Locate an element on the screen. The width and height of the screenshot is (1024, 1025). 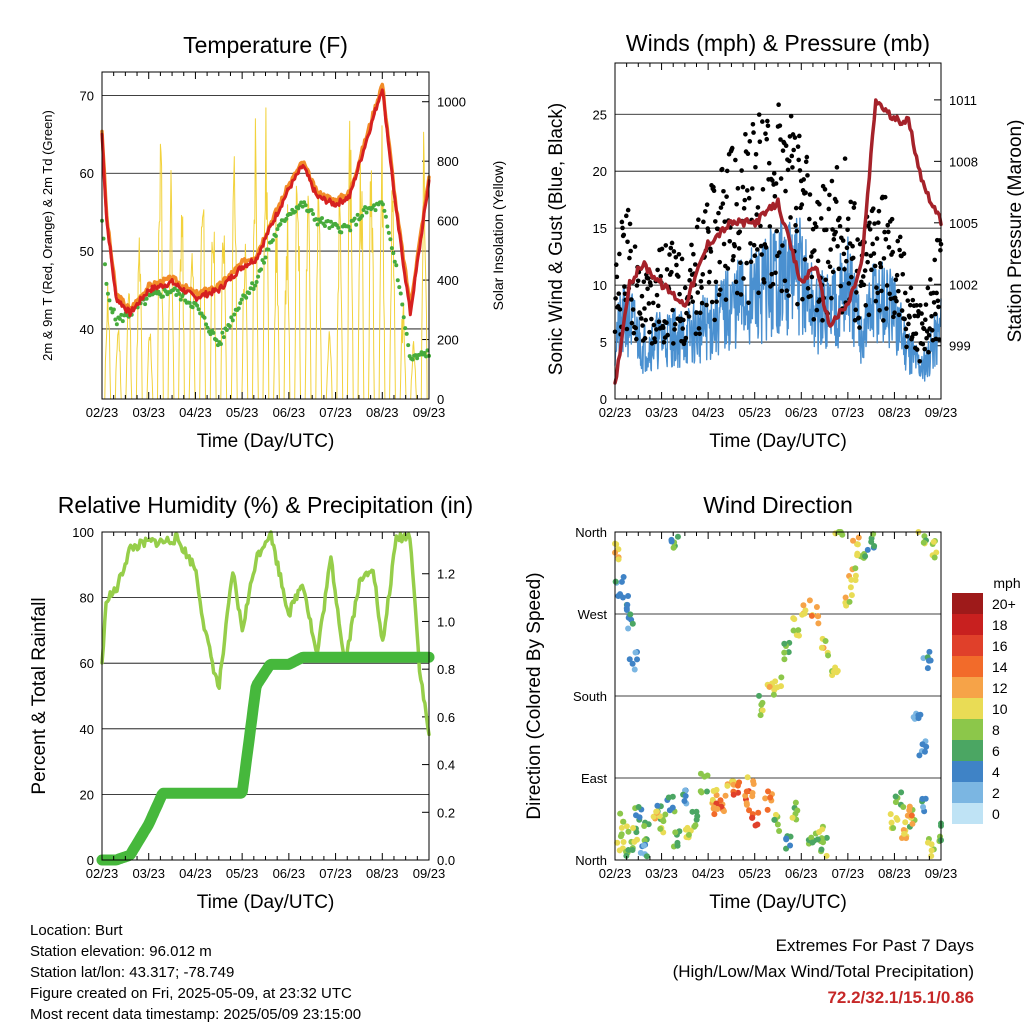
pressure-line is located at coordinates (778, 241).